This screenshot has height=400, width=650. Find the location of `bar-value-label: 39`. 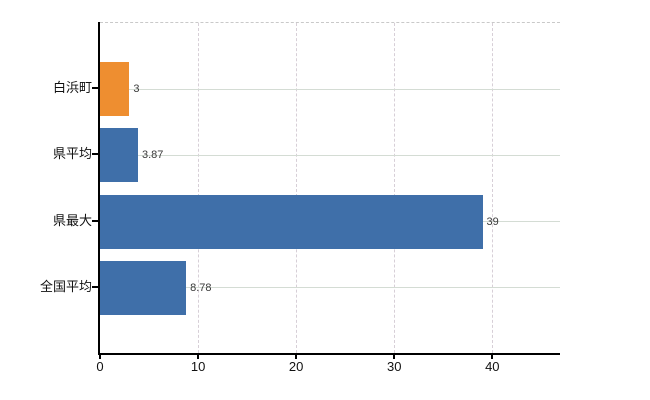

bar-value-label: 39 is located at coordinates (492, 221).